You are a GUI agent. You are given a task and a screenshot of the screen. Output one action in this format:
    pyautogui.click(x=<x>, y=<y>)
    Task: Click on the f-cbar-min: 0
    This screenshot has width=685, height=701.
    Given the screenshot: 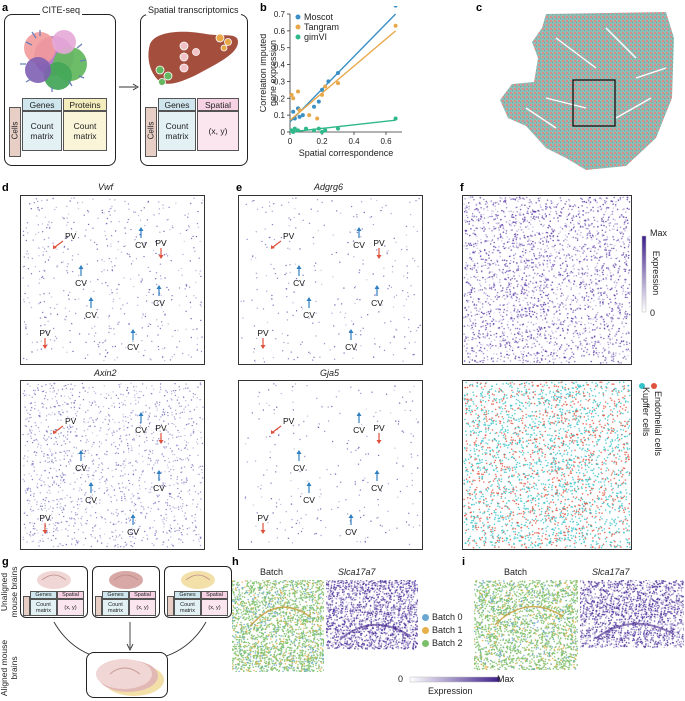 What is the action you would take?
    pyautogui.click(x=652, y=313)
    